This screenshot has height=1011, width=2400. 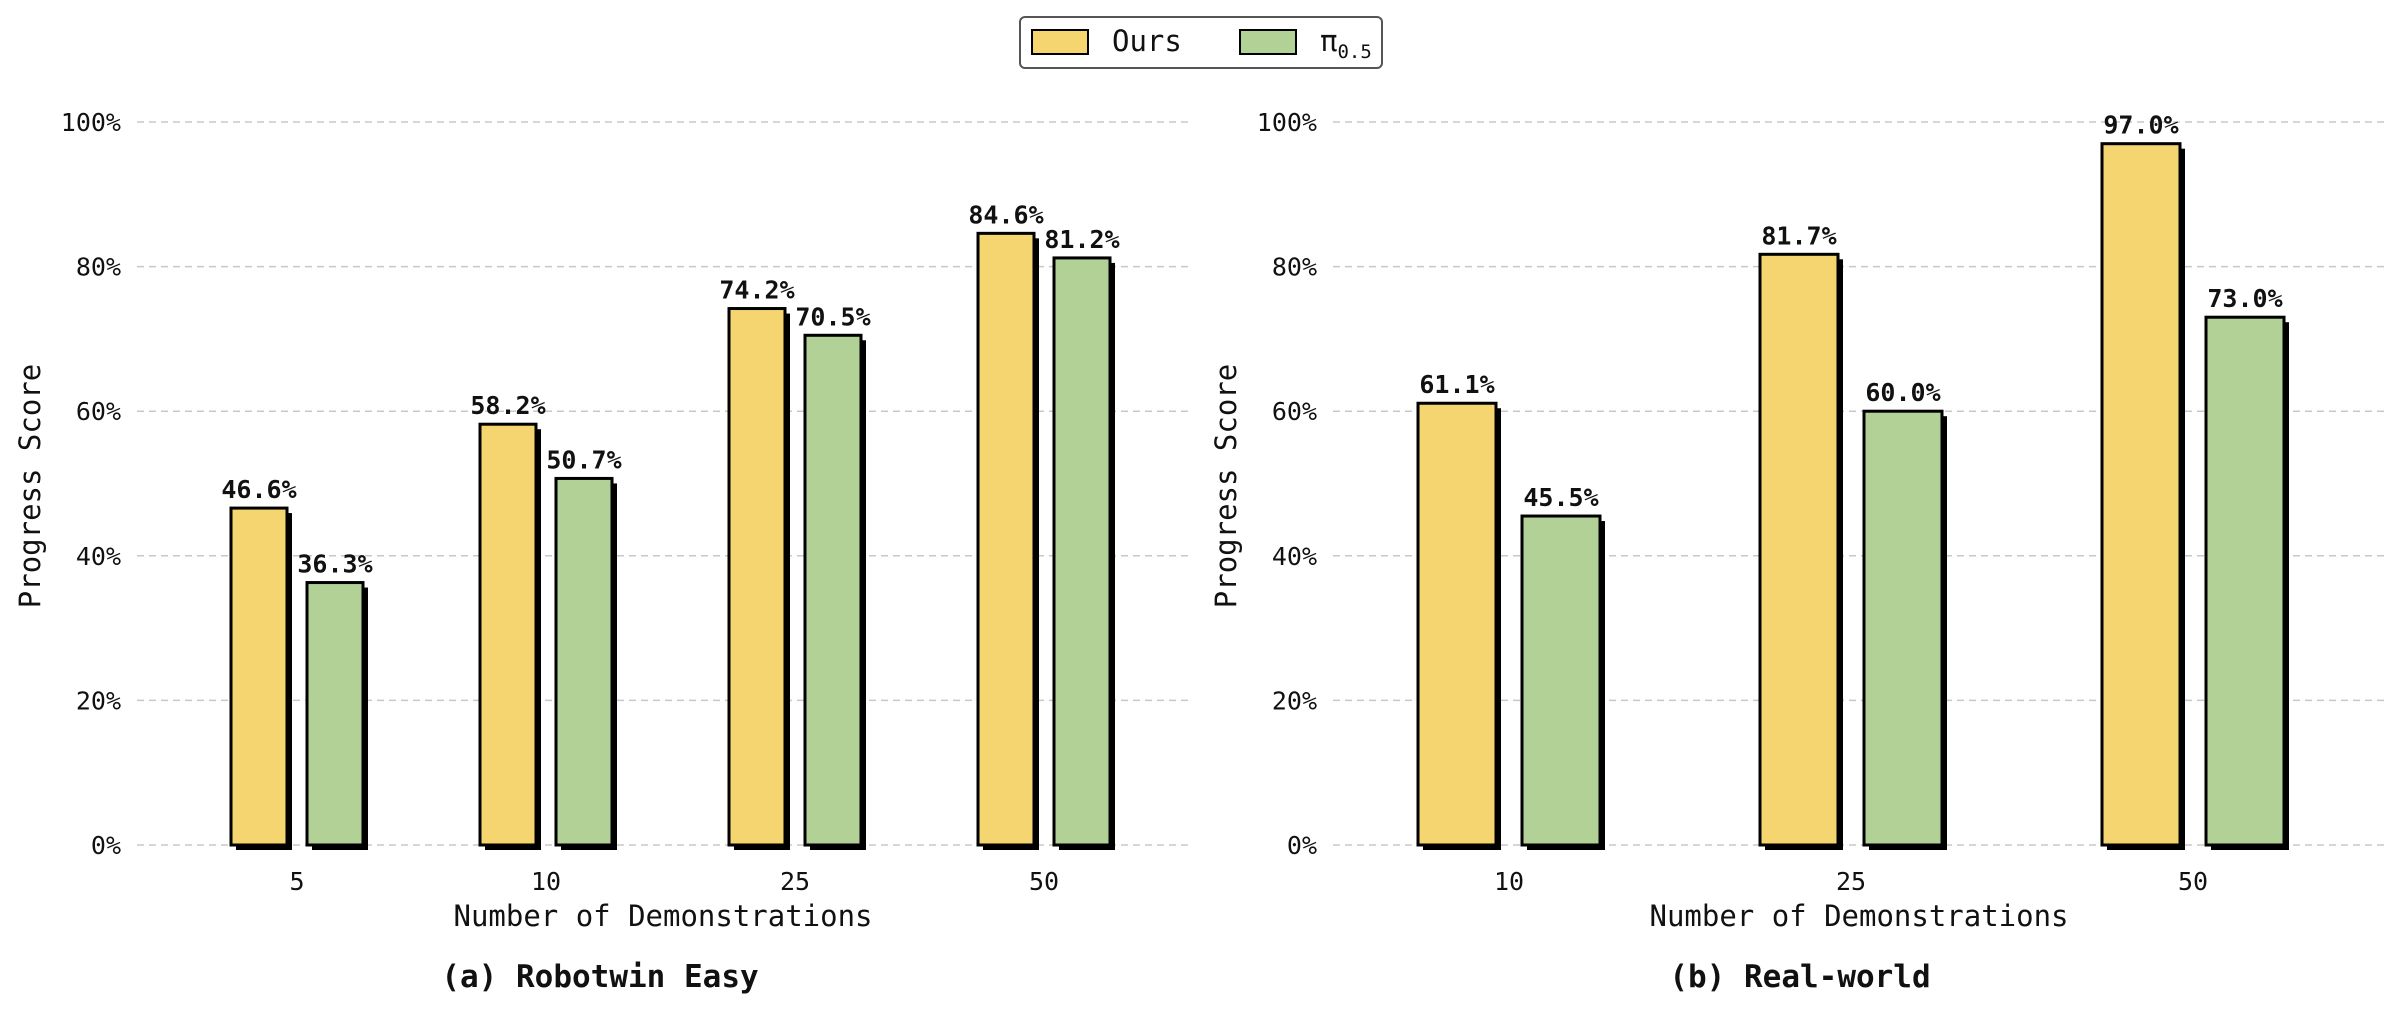 I want to click on x-tick-label-robotwin-easy: 25, so click(x=795, y=881).